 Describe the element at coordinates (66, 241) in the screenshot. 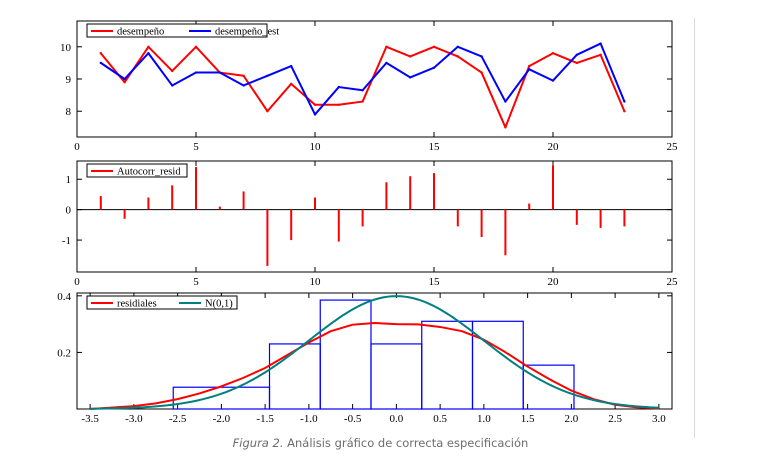

I see `y-tick-label: -1` at that location.